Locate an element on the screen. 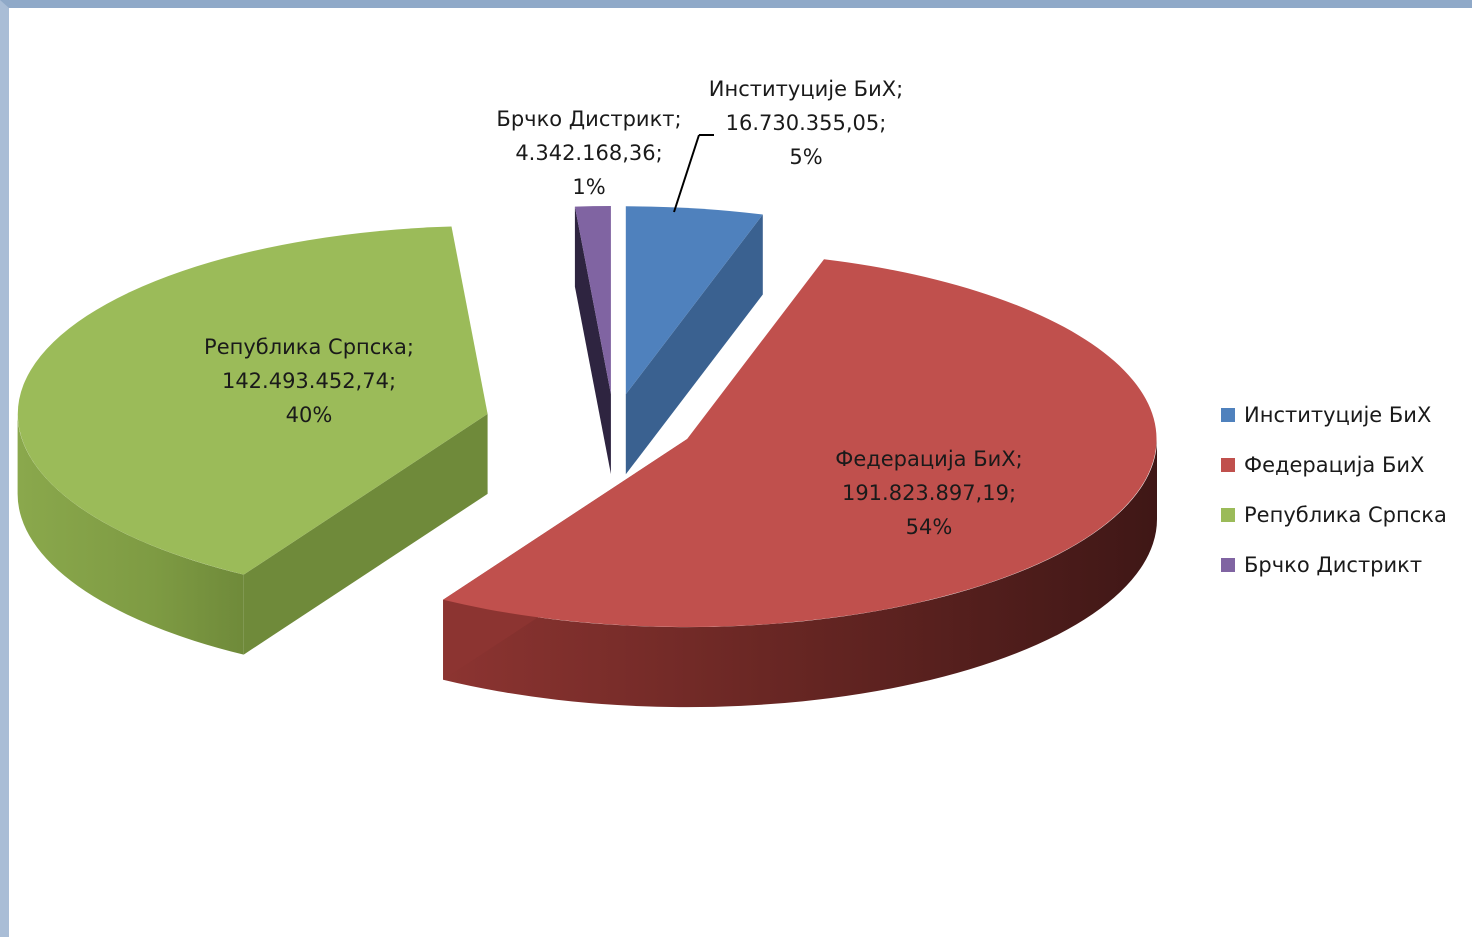  data-label-name: Брчко Дистрикт; is located at coordinates (588, 119).